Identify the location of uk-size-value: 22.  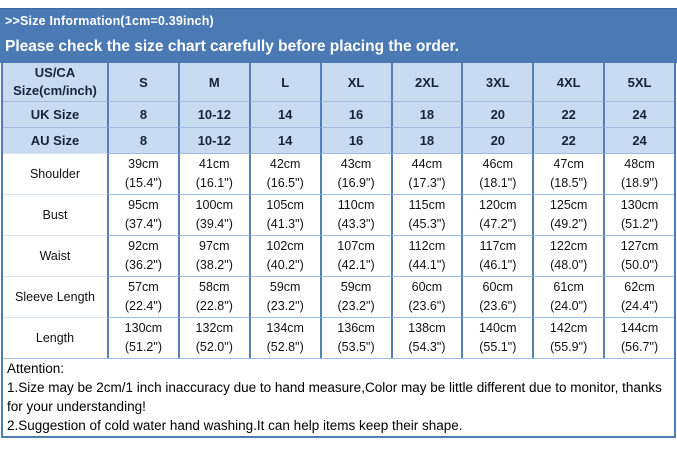
(568, 114).